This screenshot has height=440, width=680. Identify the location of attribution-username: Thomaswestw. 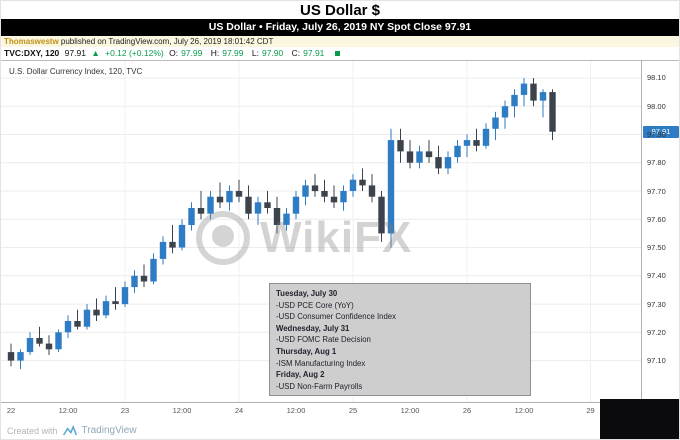
(31, 41).